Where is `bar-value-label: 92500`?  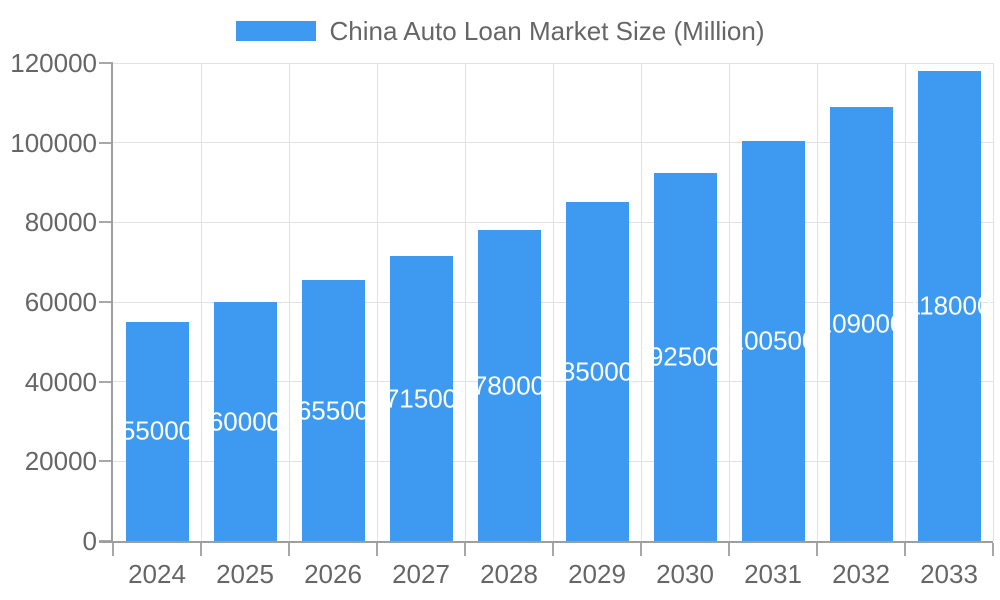 bar-value-label: 92500 is located at coordinates (685, 356).